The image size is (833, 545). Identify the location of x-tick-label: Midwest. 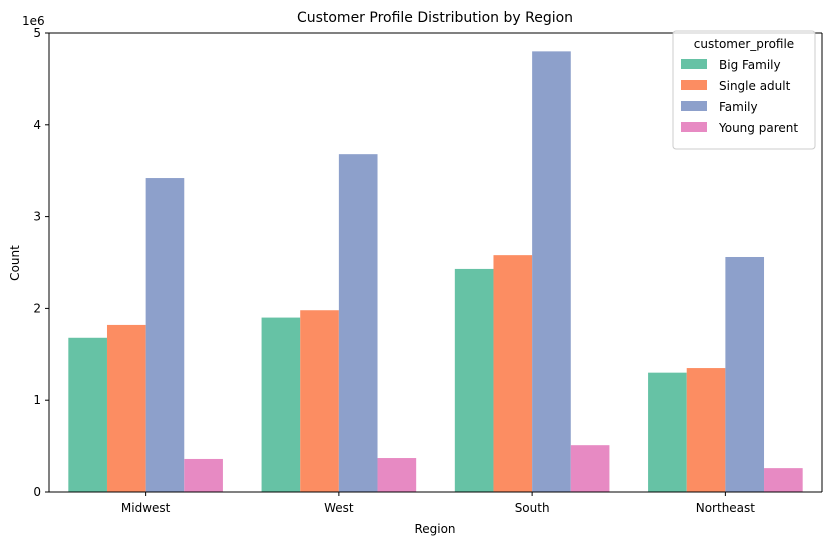
(146, 508).